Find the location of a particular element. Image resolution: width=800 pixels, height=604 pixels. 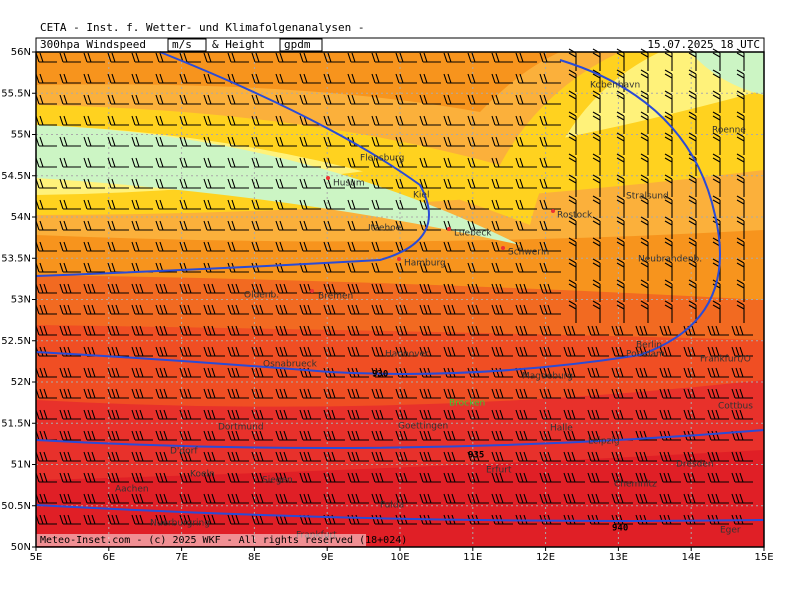

band is located at coordinates (298, 82).